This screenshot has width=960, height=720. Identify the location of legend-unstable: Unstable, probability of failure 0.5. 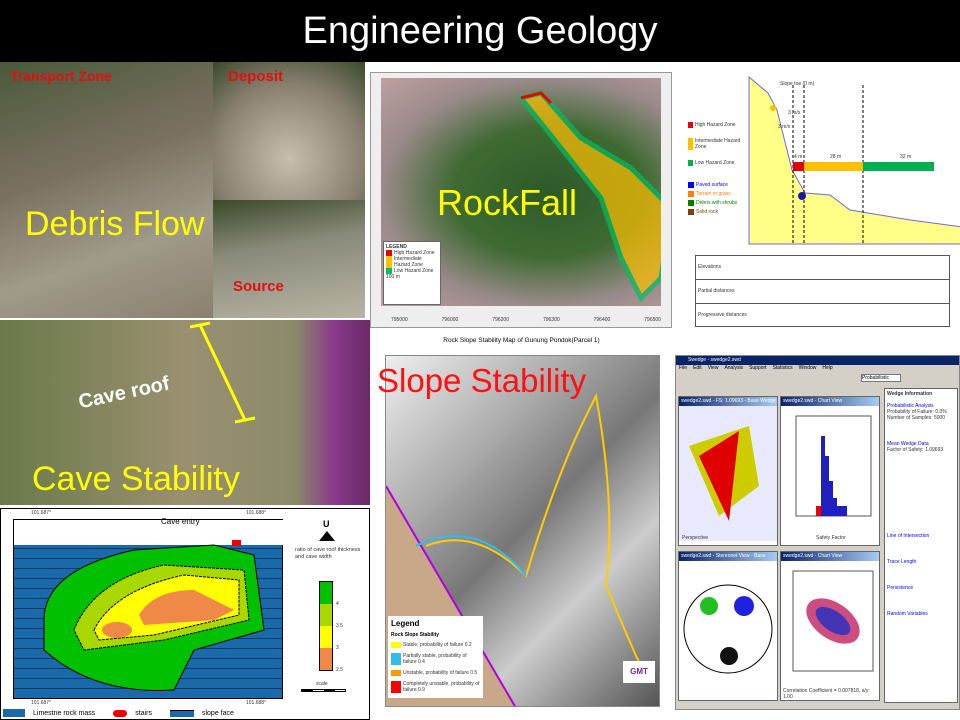
(435, 673).